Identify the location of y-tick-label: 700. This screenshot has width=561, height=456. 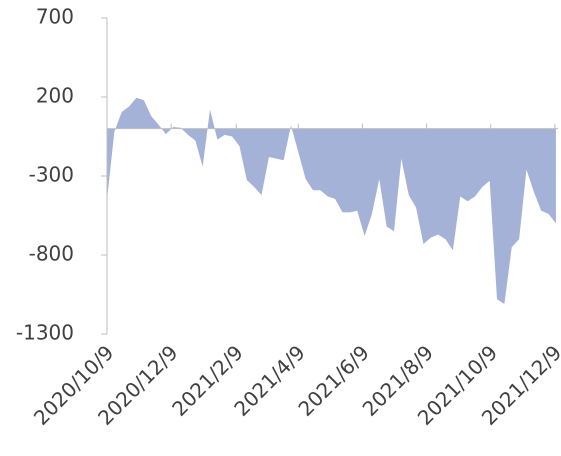
(55, 17).